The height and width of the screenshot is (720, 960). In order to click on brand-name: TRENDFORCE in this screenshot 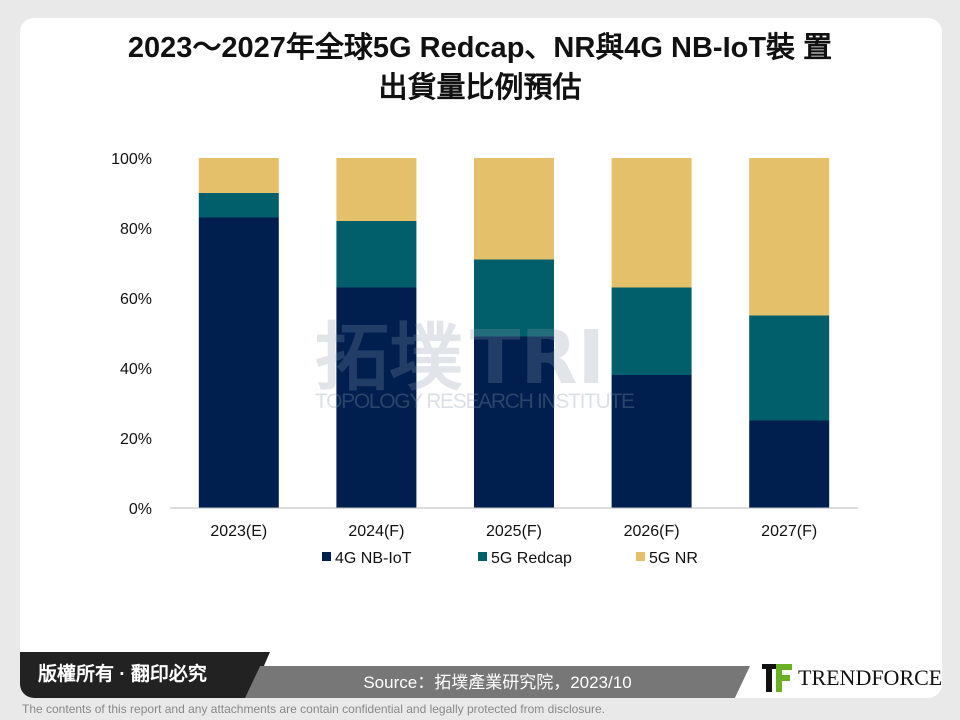, I will do `click(870, 677)`.